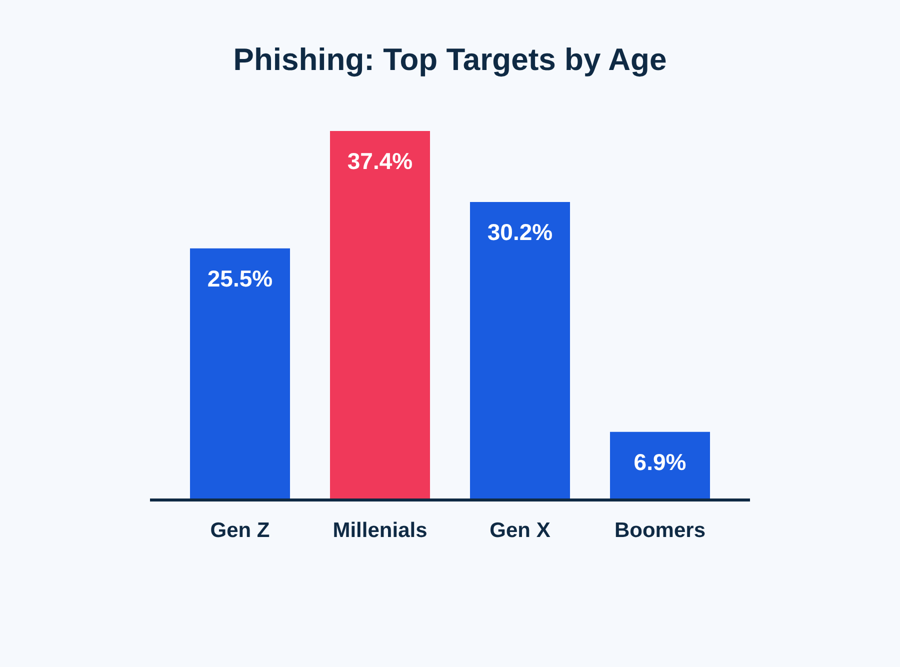  Describe the element at coordinates (520, 530) in the screenshot. I see `x-tick-label: Gen X` at that location.